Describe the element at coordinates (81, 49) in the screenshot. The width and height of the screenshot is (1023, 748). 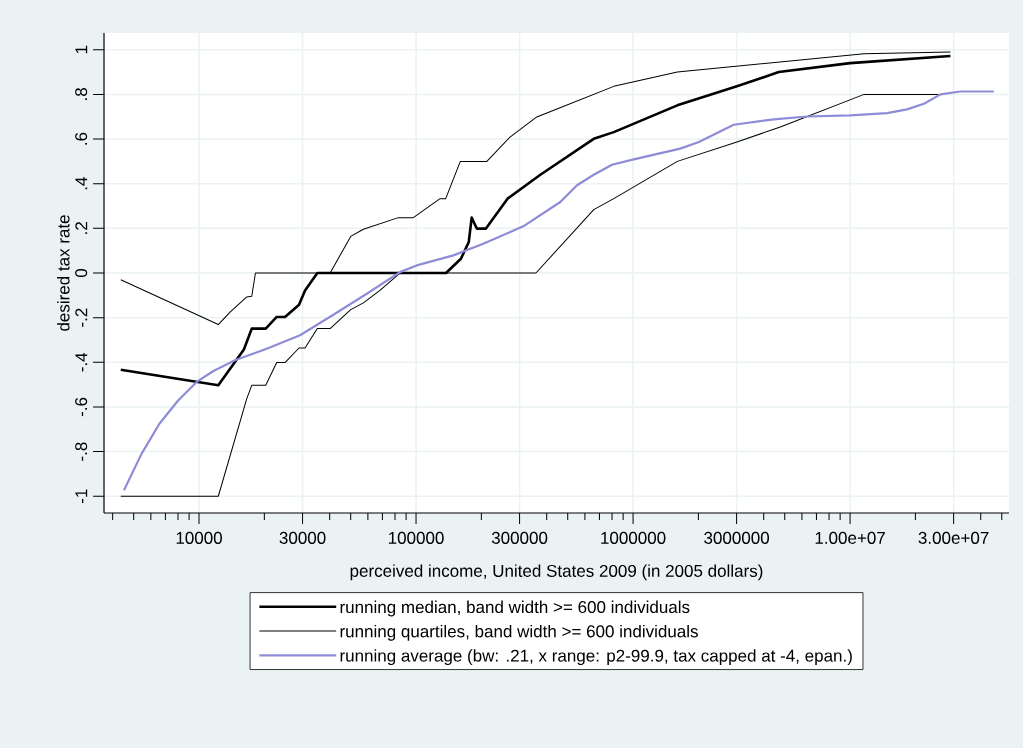
I see `y-tick-label: 1` at that location.